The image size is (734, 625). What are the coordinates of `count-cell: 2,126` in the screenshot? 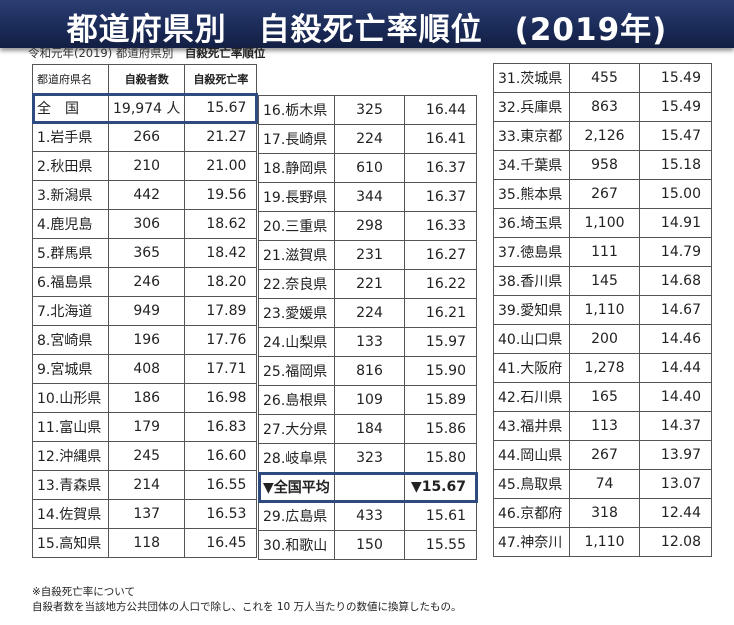 It's located at (604, 136).